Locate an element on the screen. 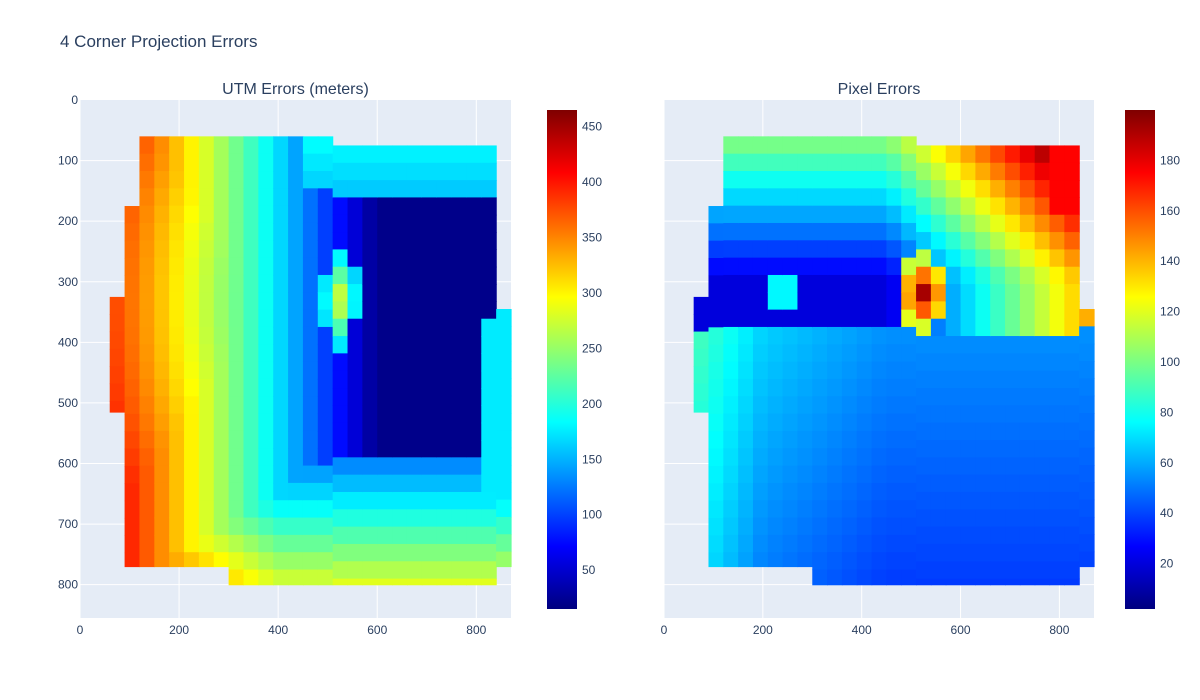  colorbar-bar is located at coordinates (562, 359).